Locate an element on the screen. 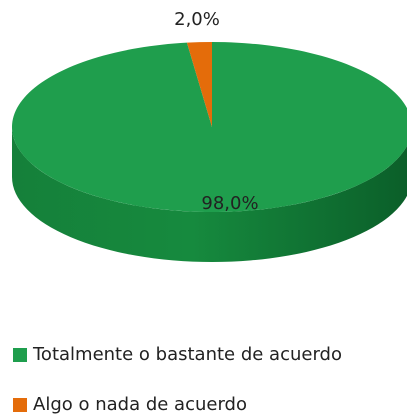  legend-label: Totalmente o bastante de acuerdo is located at coordinates (187, 354).